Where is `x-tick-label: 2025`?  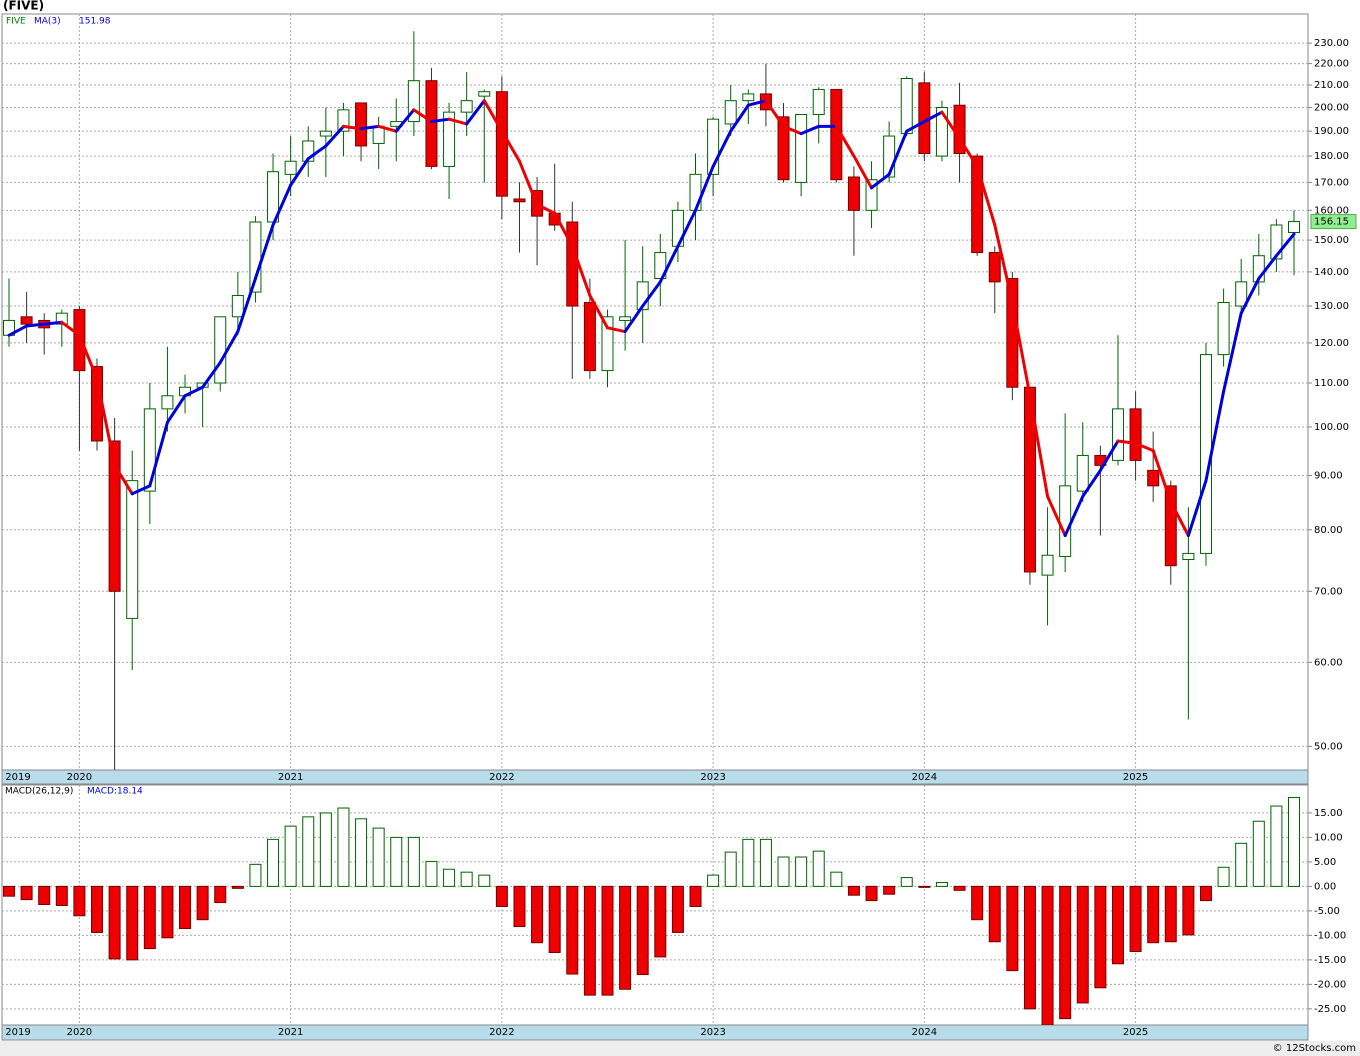
x-tick-label: 2025 is located at coordinates (1135, 777).